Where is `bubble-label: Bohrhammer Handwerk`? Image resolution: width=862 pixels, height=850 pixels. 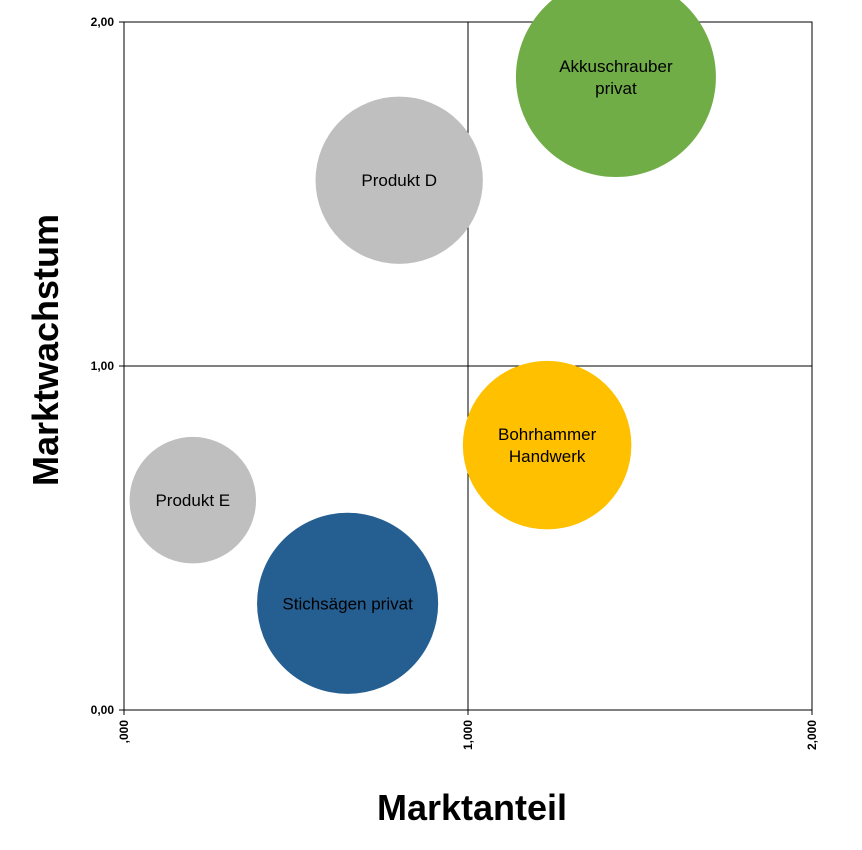 bubble-label: Bohrhammer Handwerk is located at coordinates (547, 445).